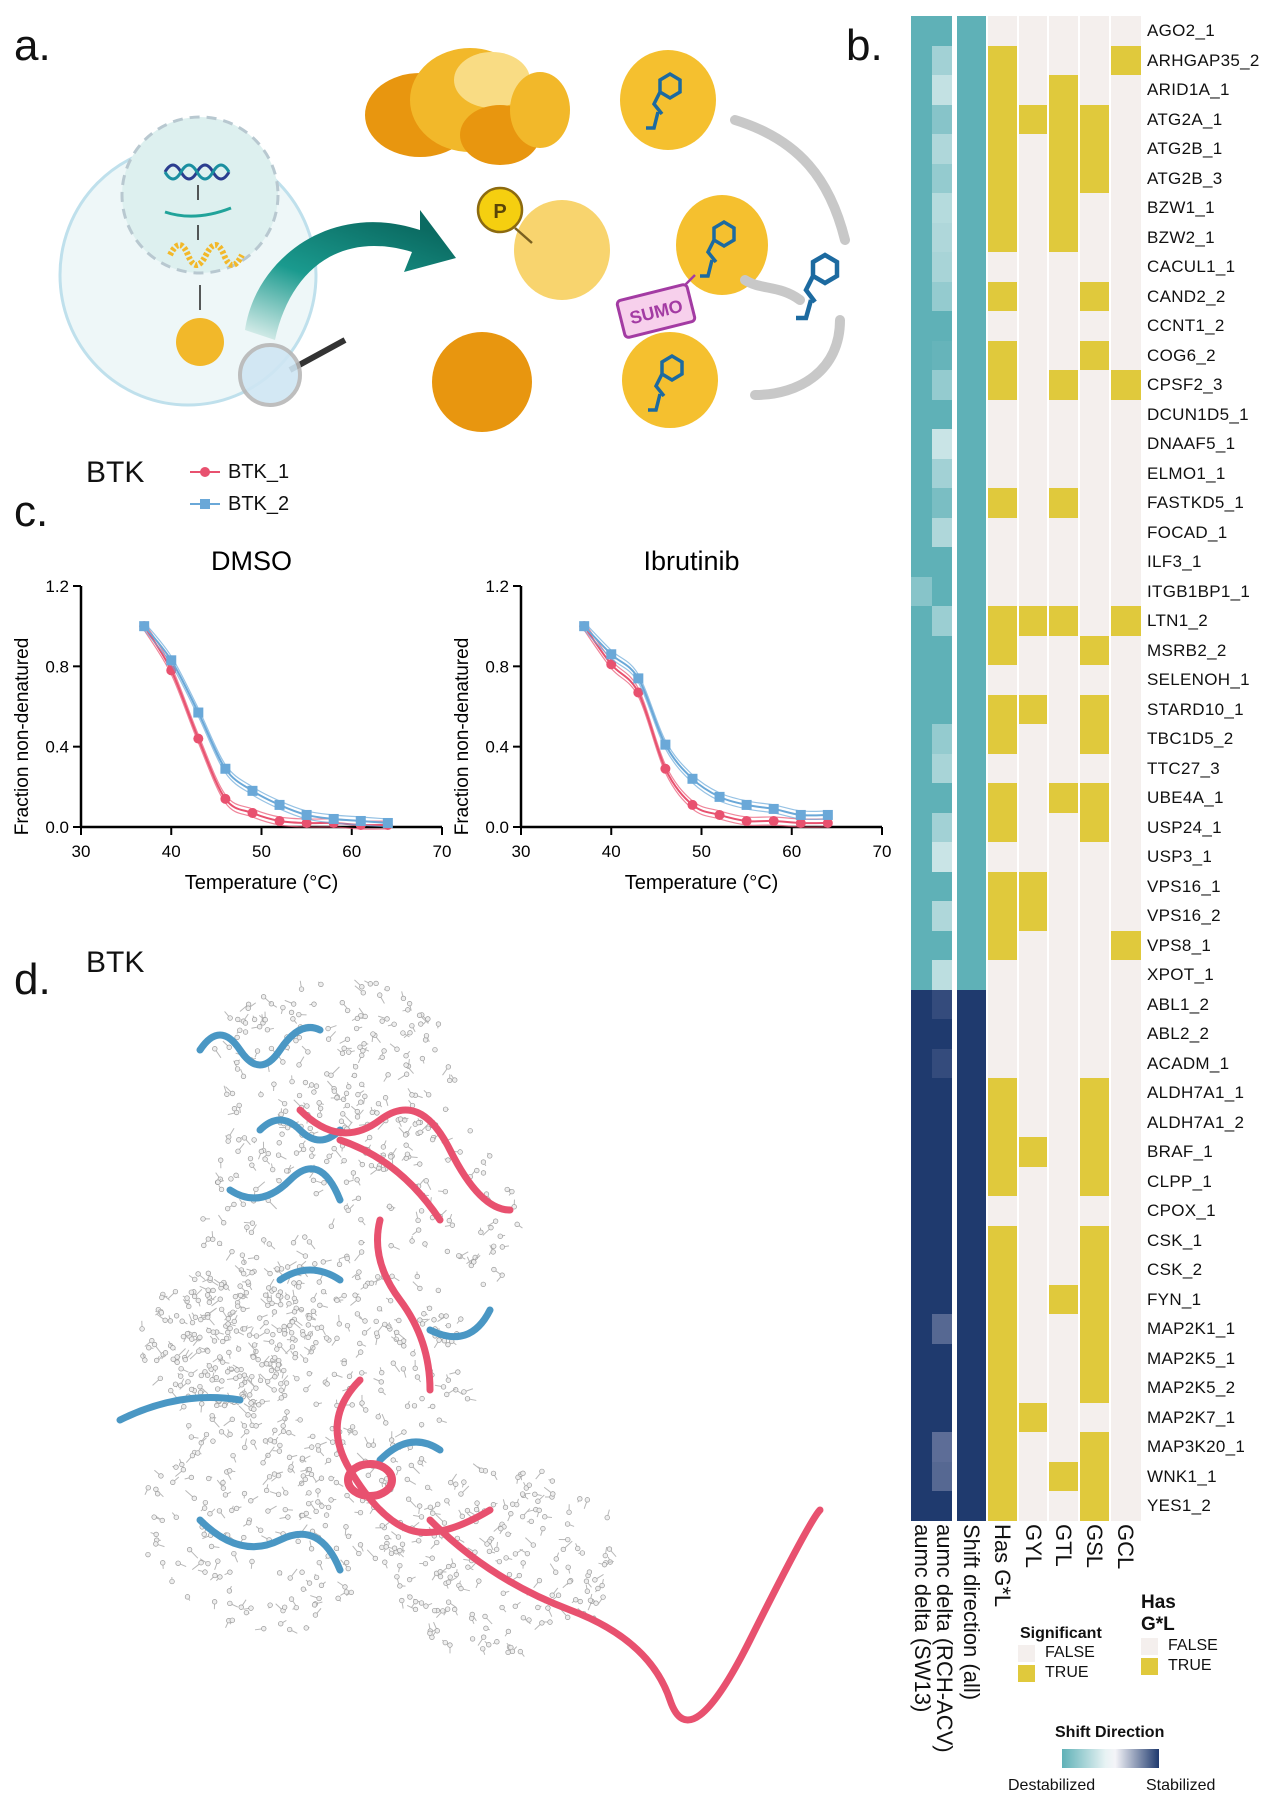  What do you see at coordinates (57, 827) in the screenshot?
I see `y-tick-label: 0.0` at bounding box center [57, 827].